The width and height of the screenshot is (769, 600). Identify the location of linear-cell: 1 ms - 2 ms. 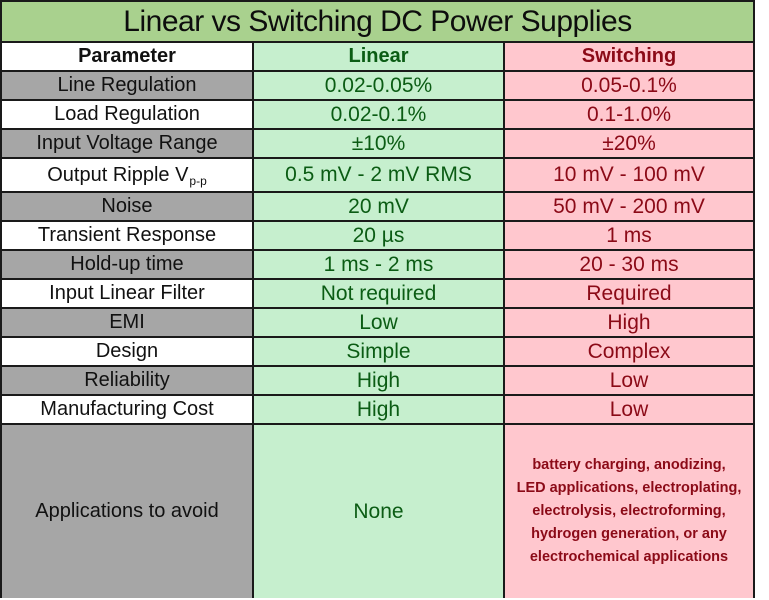
(378, 264).